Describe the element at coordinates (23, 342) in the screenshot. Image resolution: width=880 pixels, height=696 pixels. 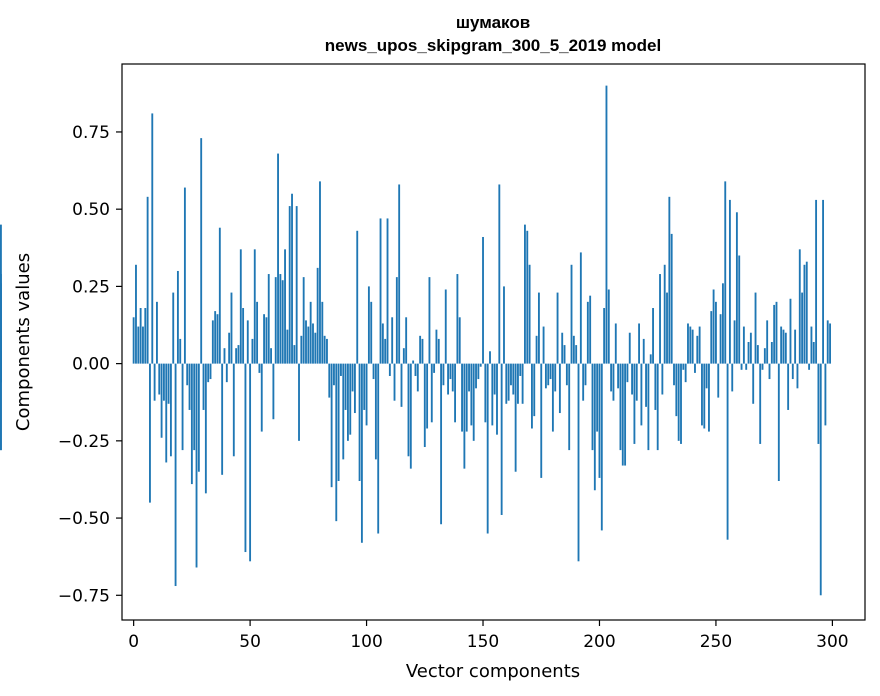
I see `y-axis-label: Components values` at that location.